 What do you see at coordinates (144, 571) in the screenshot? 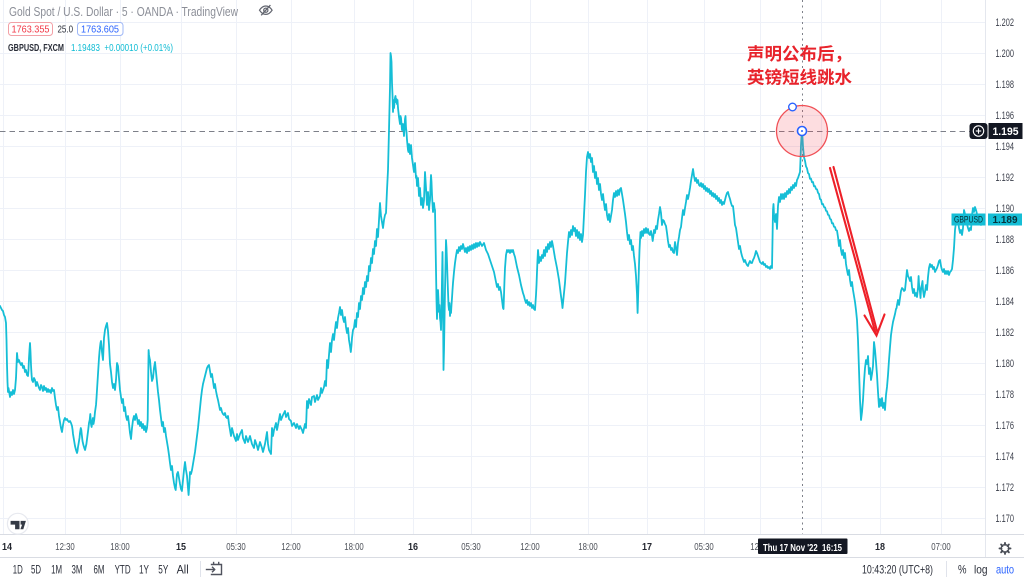
I see `svg-text: 1Y` at bounding box center [144, 571].